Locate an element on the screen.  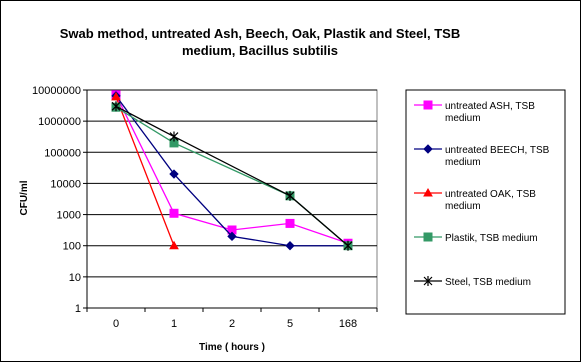
y-tick-label: 100 is located at coordinates (72, 247).